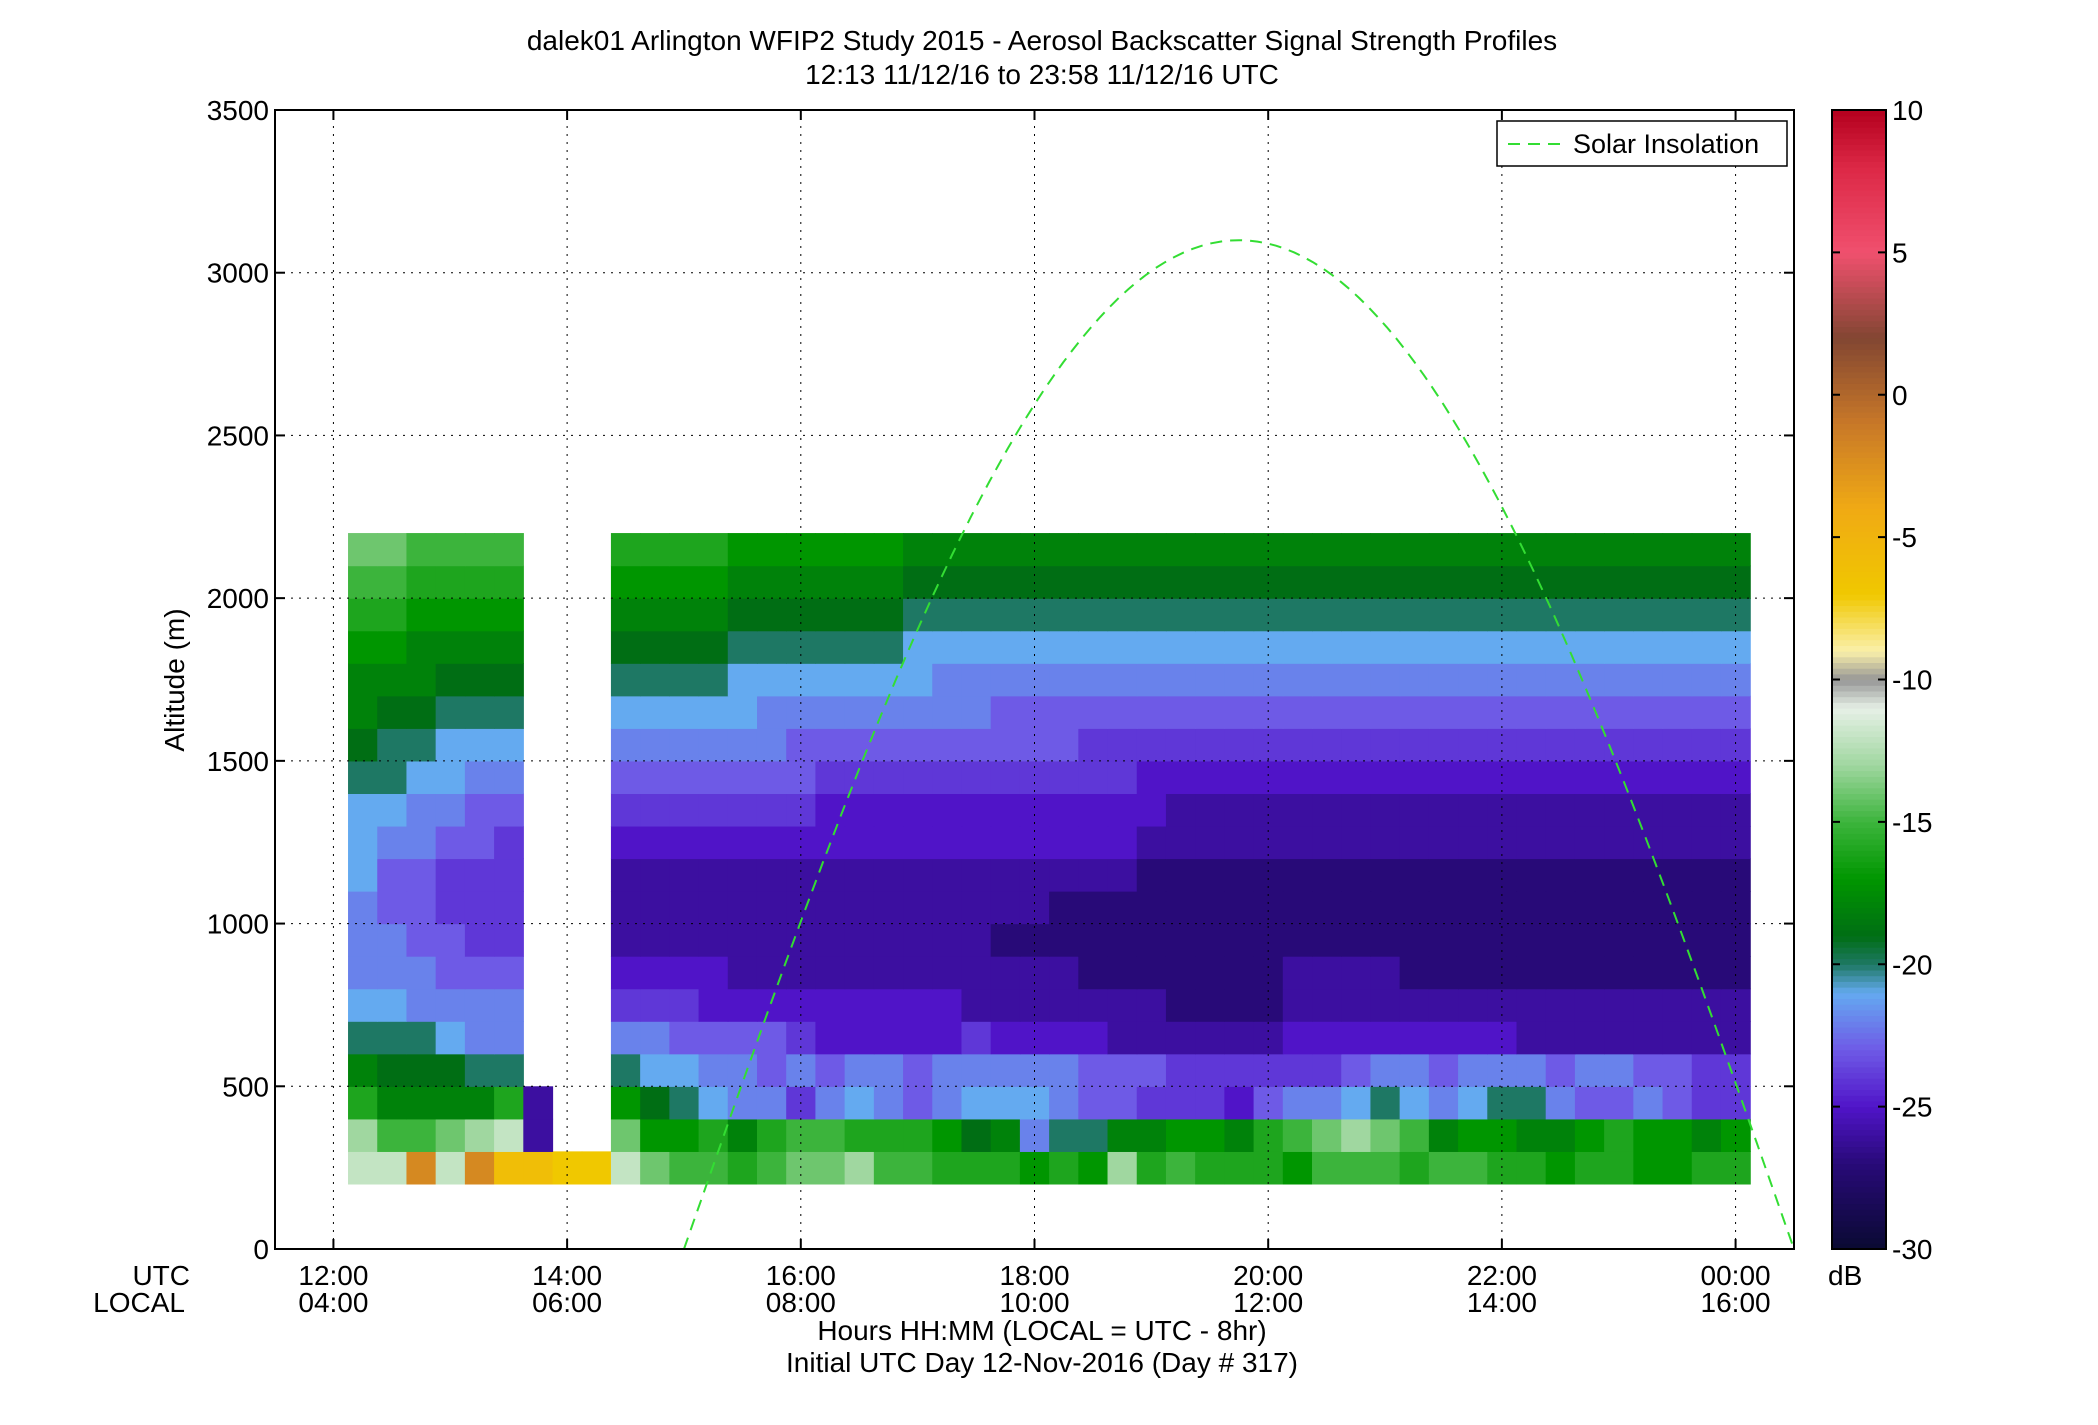 The width and height of the screenshot is (2098, 1425). Describe the element at coordinates (1882, 680) in the screenshot. I see `colorbar-ticks: 10 5 0 -5 -10 -15 -20 -25 -30` at that location.